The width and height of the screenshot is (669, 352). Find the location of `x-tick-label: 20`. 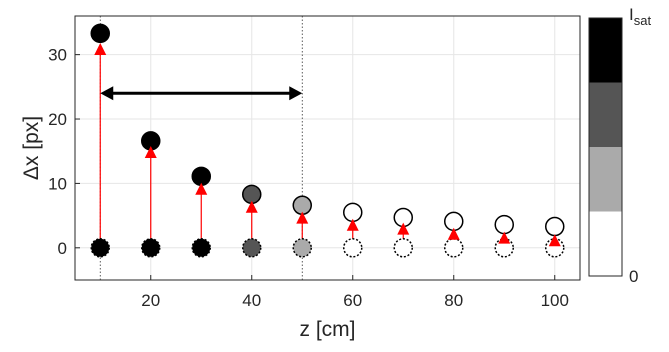

x-tick-label: 20 is located at coordinates (150, 300).